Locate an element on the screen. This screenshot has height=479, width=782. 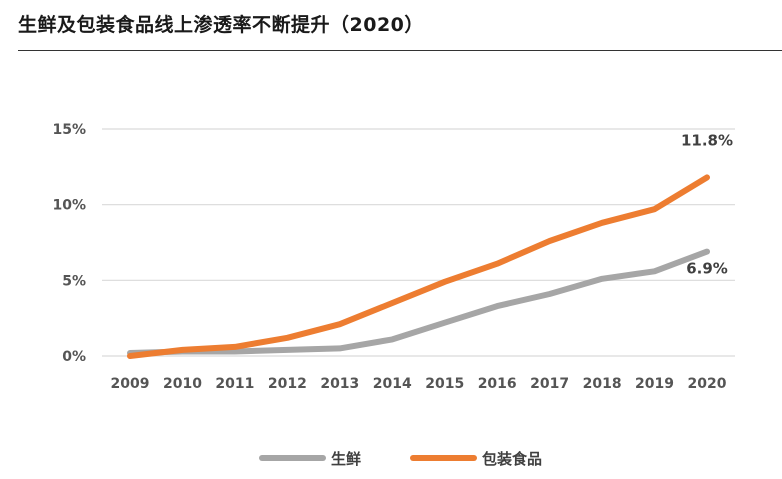
x-tick-label: 2017 is located at coordinates (549, 384).